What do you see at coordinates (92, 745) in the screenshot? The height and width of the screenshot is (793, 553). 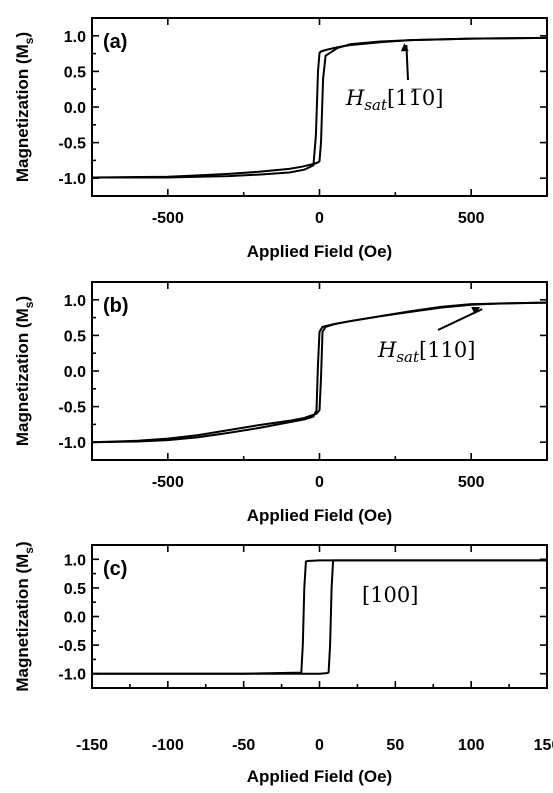 I see `x-tick-label: -150` at bounding box center [92, 745].